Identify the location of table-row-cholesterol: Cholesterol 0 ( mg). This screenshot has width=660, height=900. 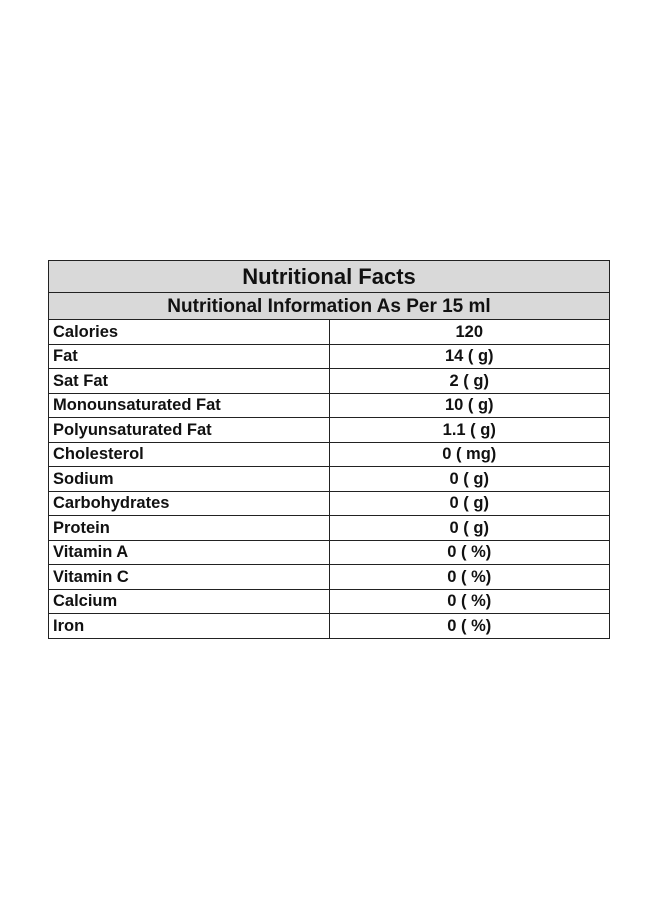
(329, 454).